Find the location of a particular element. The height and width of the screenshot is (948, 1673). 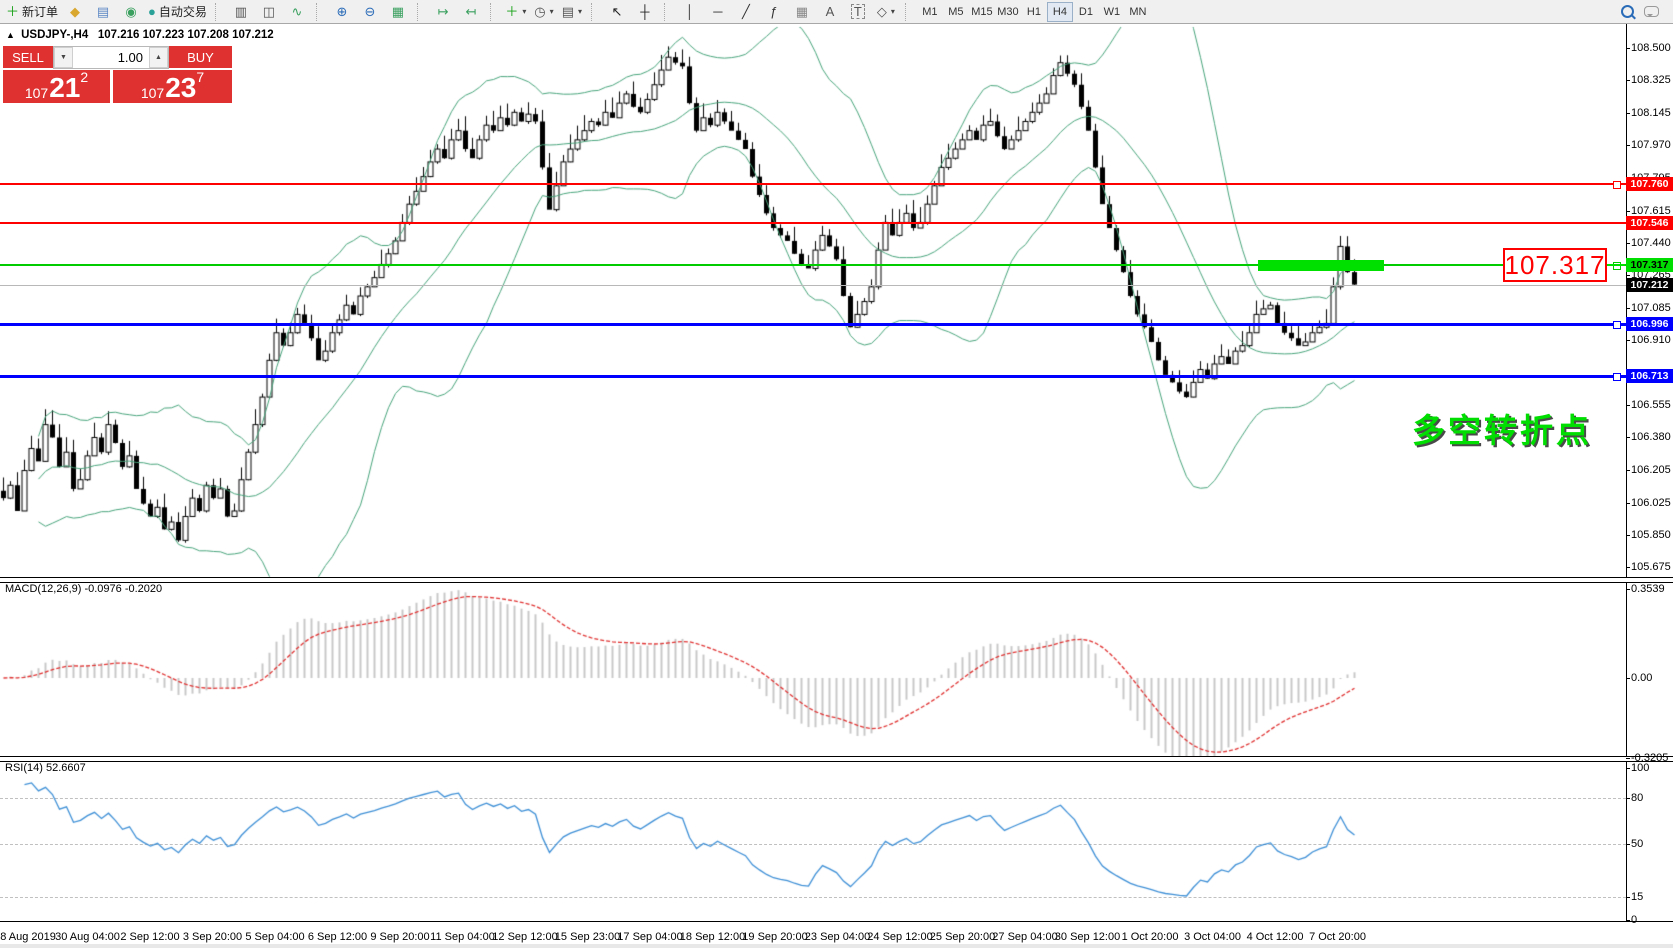

candlestick-chart-icon: ◫ is located at coordinates (269, 12).